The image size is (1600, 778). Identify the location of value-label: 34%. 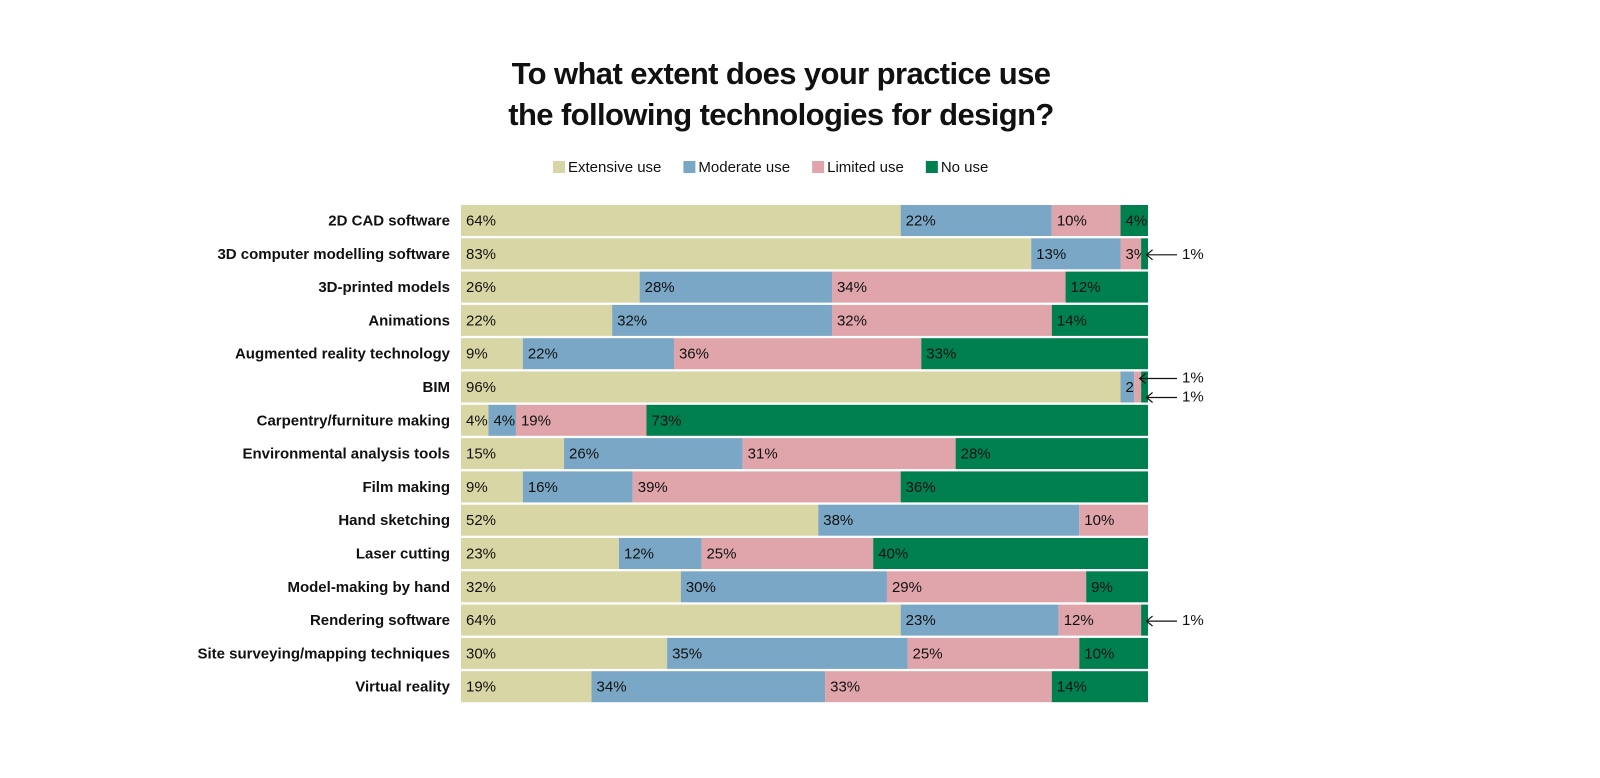
(852, 287).